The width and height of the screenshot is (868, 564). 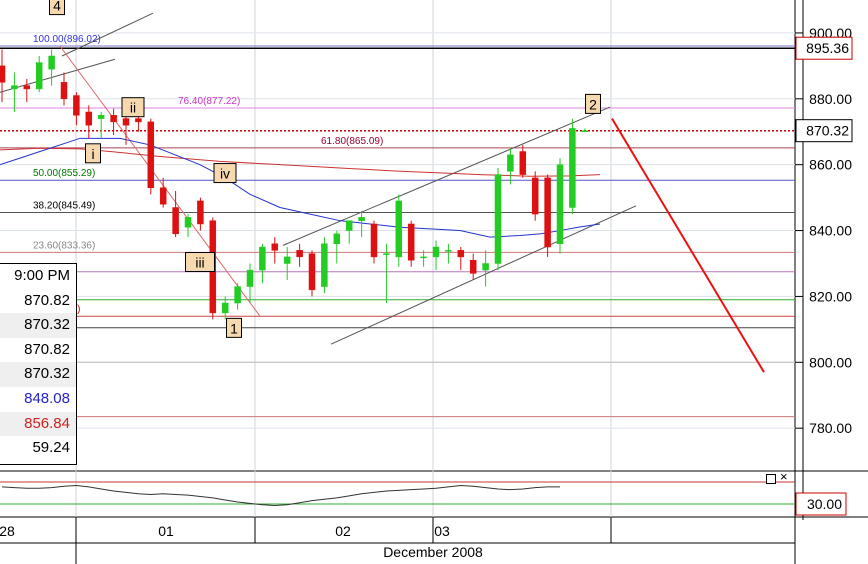 I want to click on info-time: 9:00 PM, so click(x=42, y=275).